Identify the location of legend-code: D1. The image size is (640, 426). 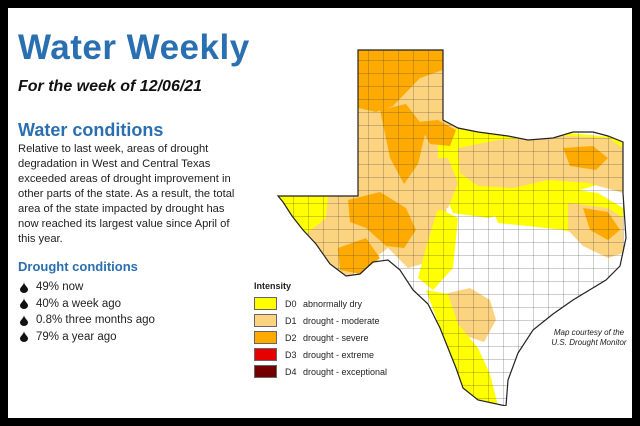
(291, 320).